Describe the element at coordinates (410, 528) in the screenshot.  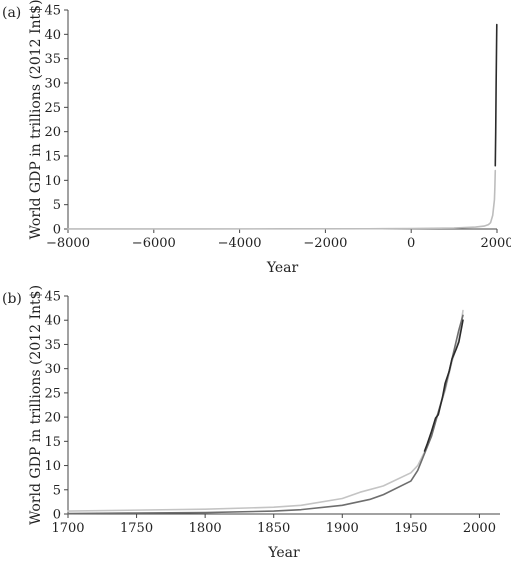
I see `x-tick-label: 1950` at that location.